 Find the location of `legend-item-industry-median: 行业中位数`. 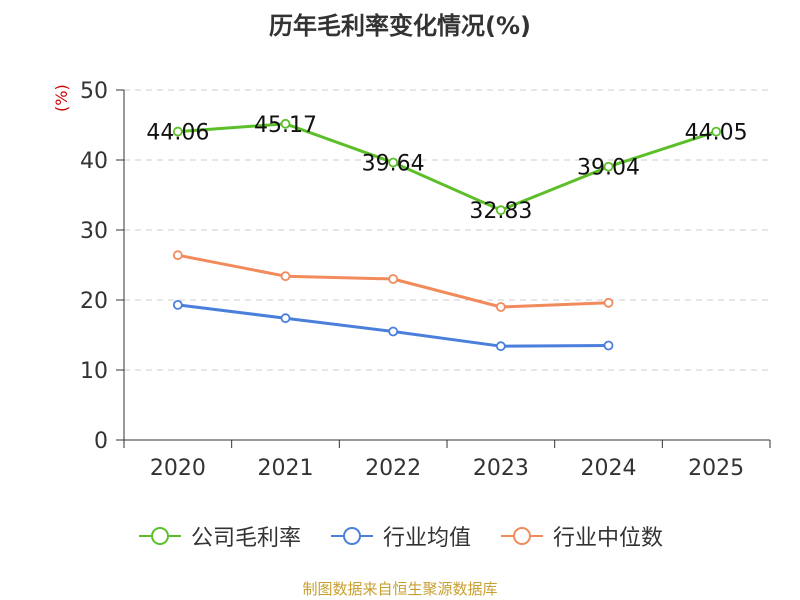

legend-item-industry-median: 行业中位数 is located at coordinates (581, 536).